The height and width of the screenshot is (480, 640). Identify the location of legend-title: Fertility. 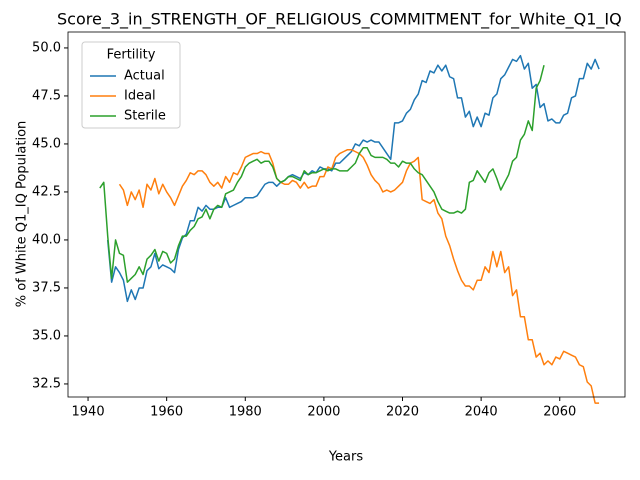
(131, 55).